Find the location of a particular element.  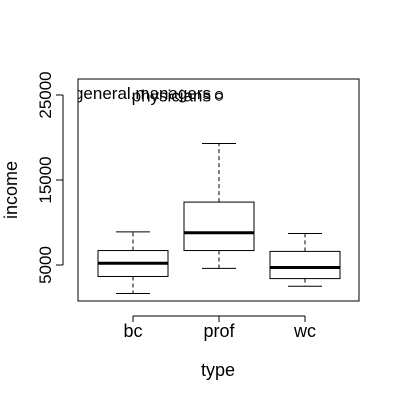

outlier-point is located at coordinates (219, 96).